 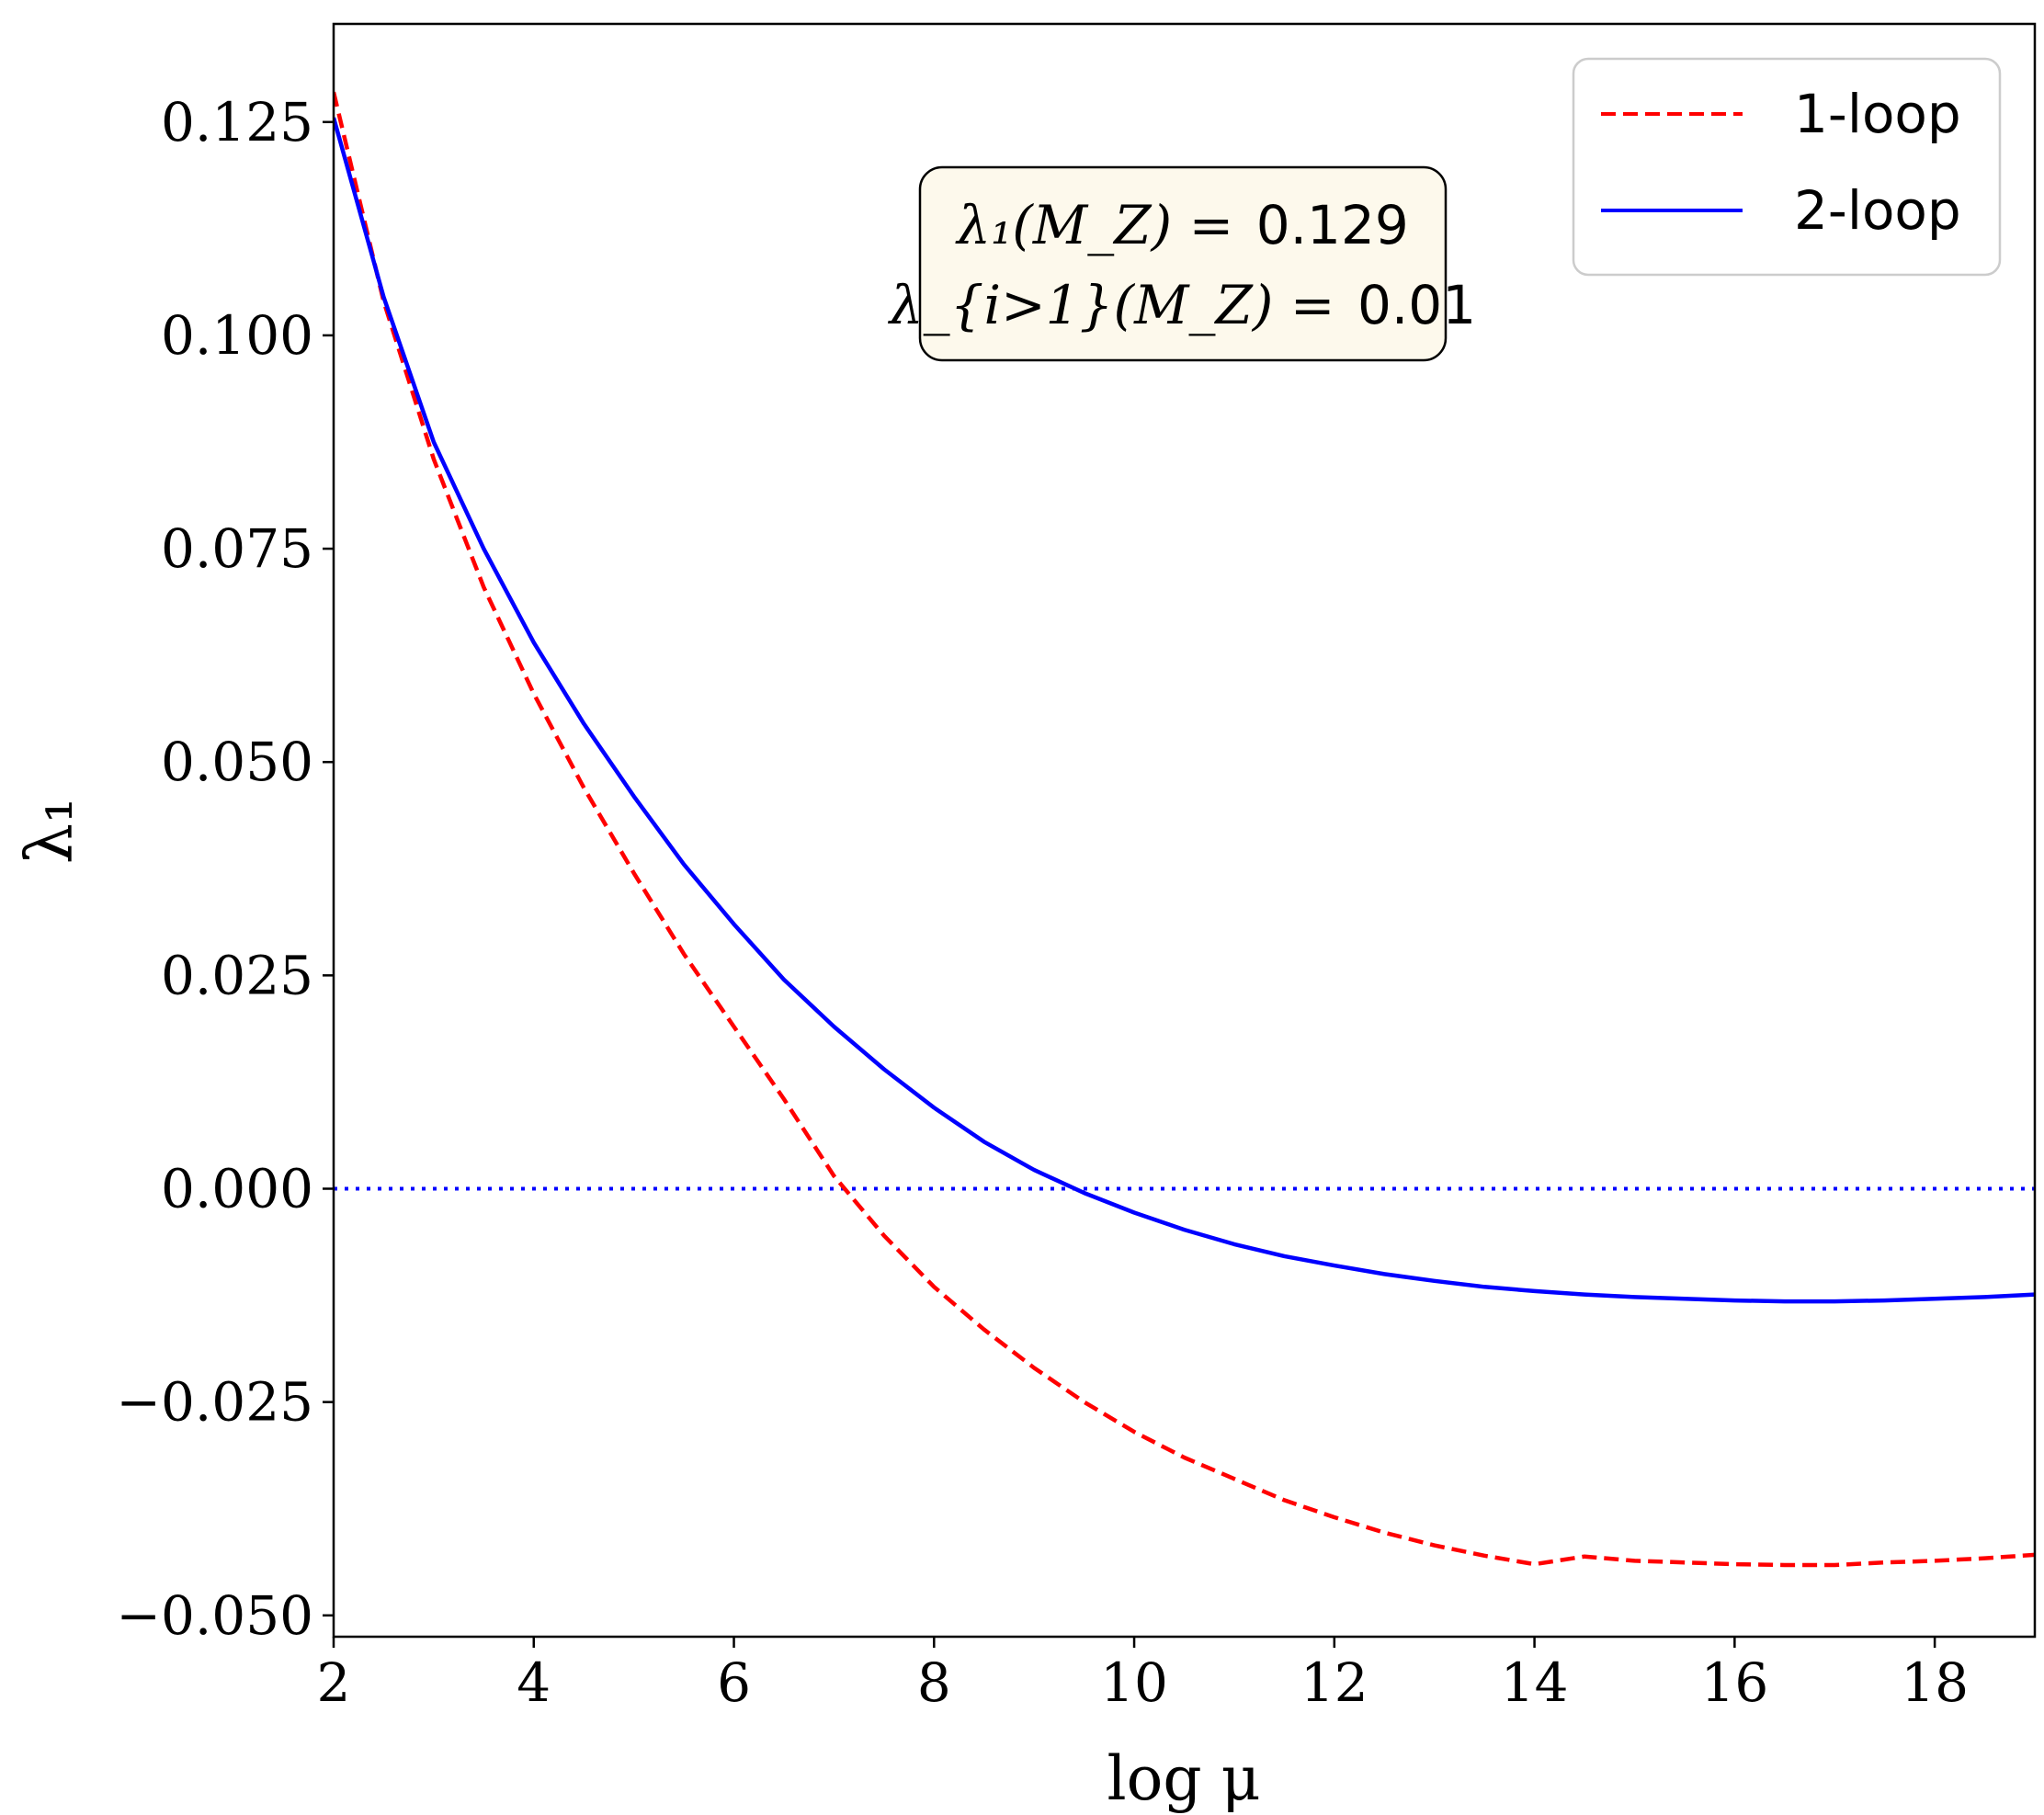 I want to click on annotation-line-1-lhs: λ₁(M_Z) =, so click(x=1094, y=225).